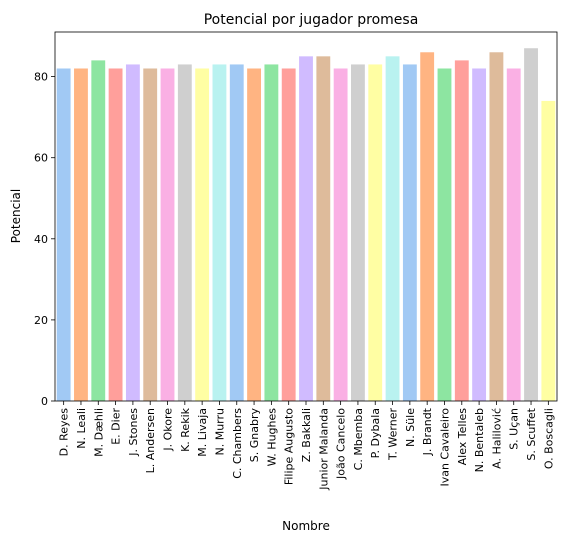  Describe the element at coordinates (410, 427) in the screenshot. I see `x-tick-label: N. Süle` at that location.